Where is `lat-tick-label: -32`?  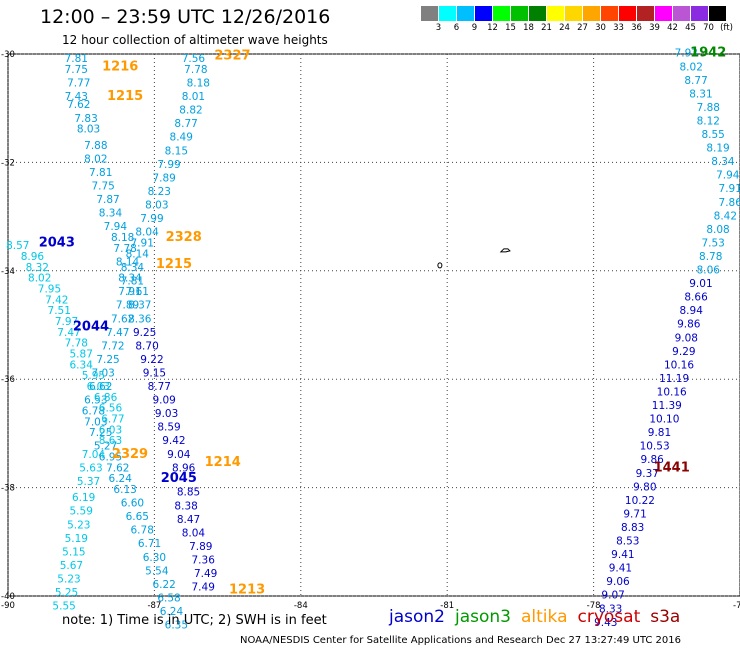
lat-tick-label: -32 is located at coordinates (8, 163).